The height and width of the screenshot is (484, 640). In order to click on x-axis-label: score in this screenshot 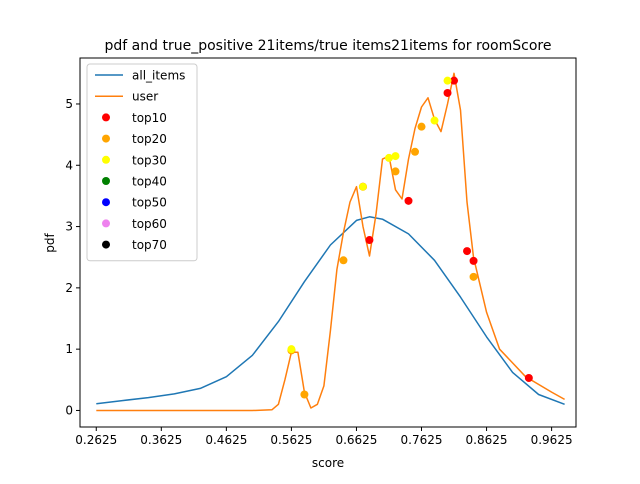, I will do `click(328, 463)`.